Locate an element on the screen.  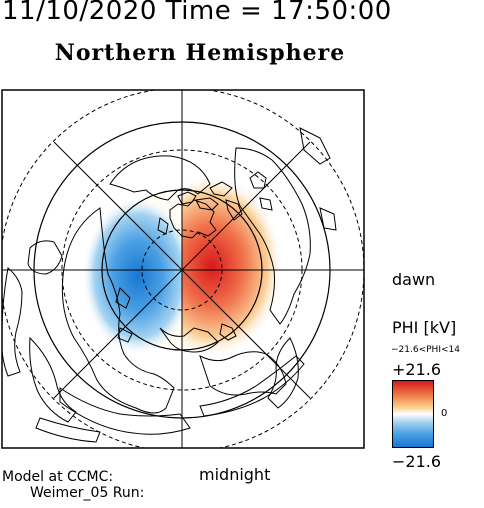
dawn-label: dawn is located at coordinates (414, 279).